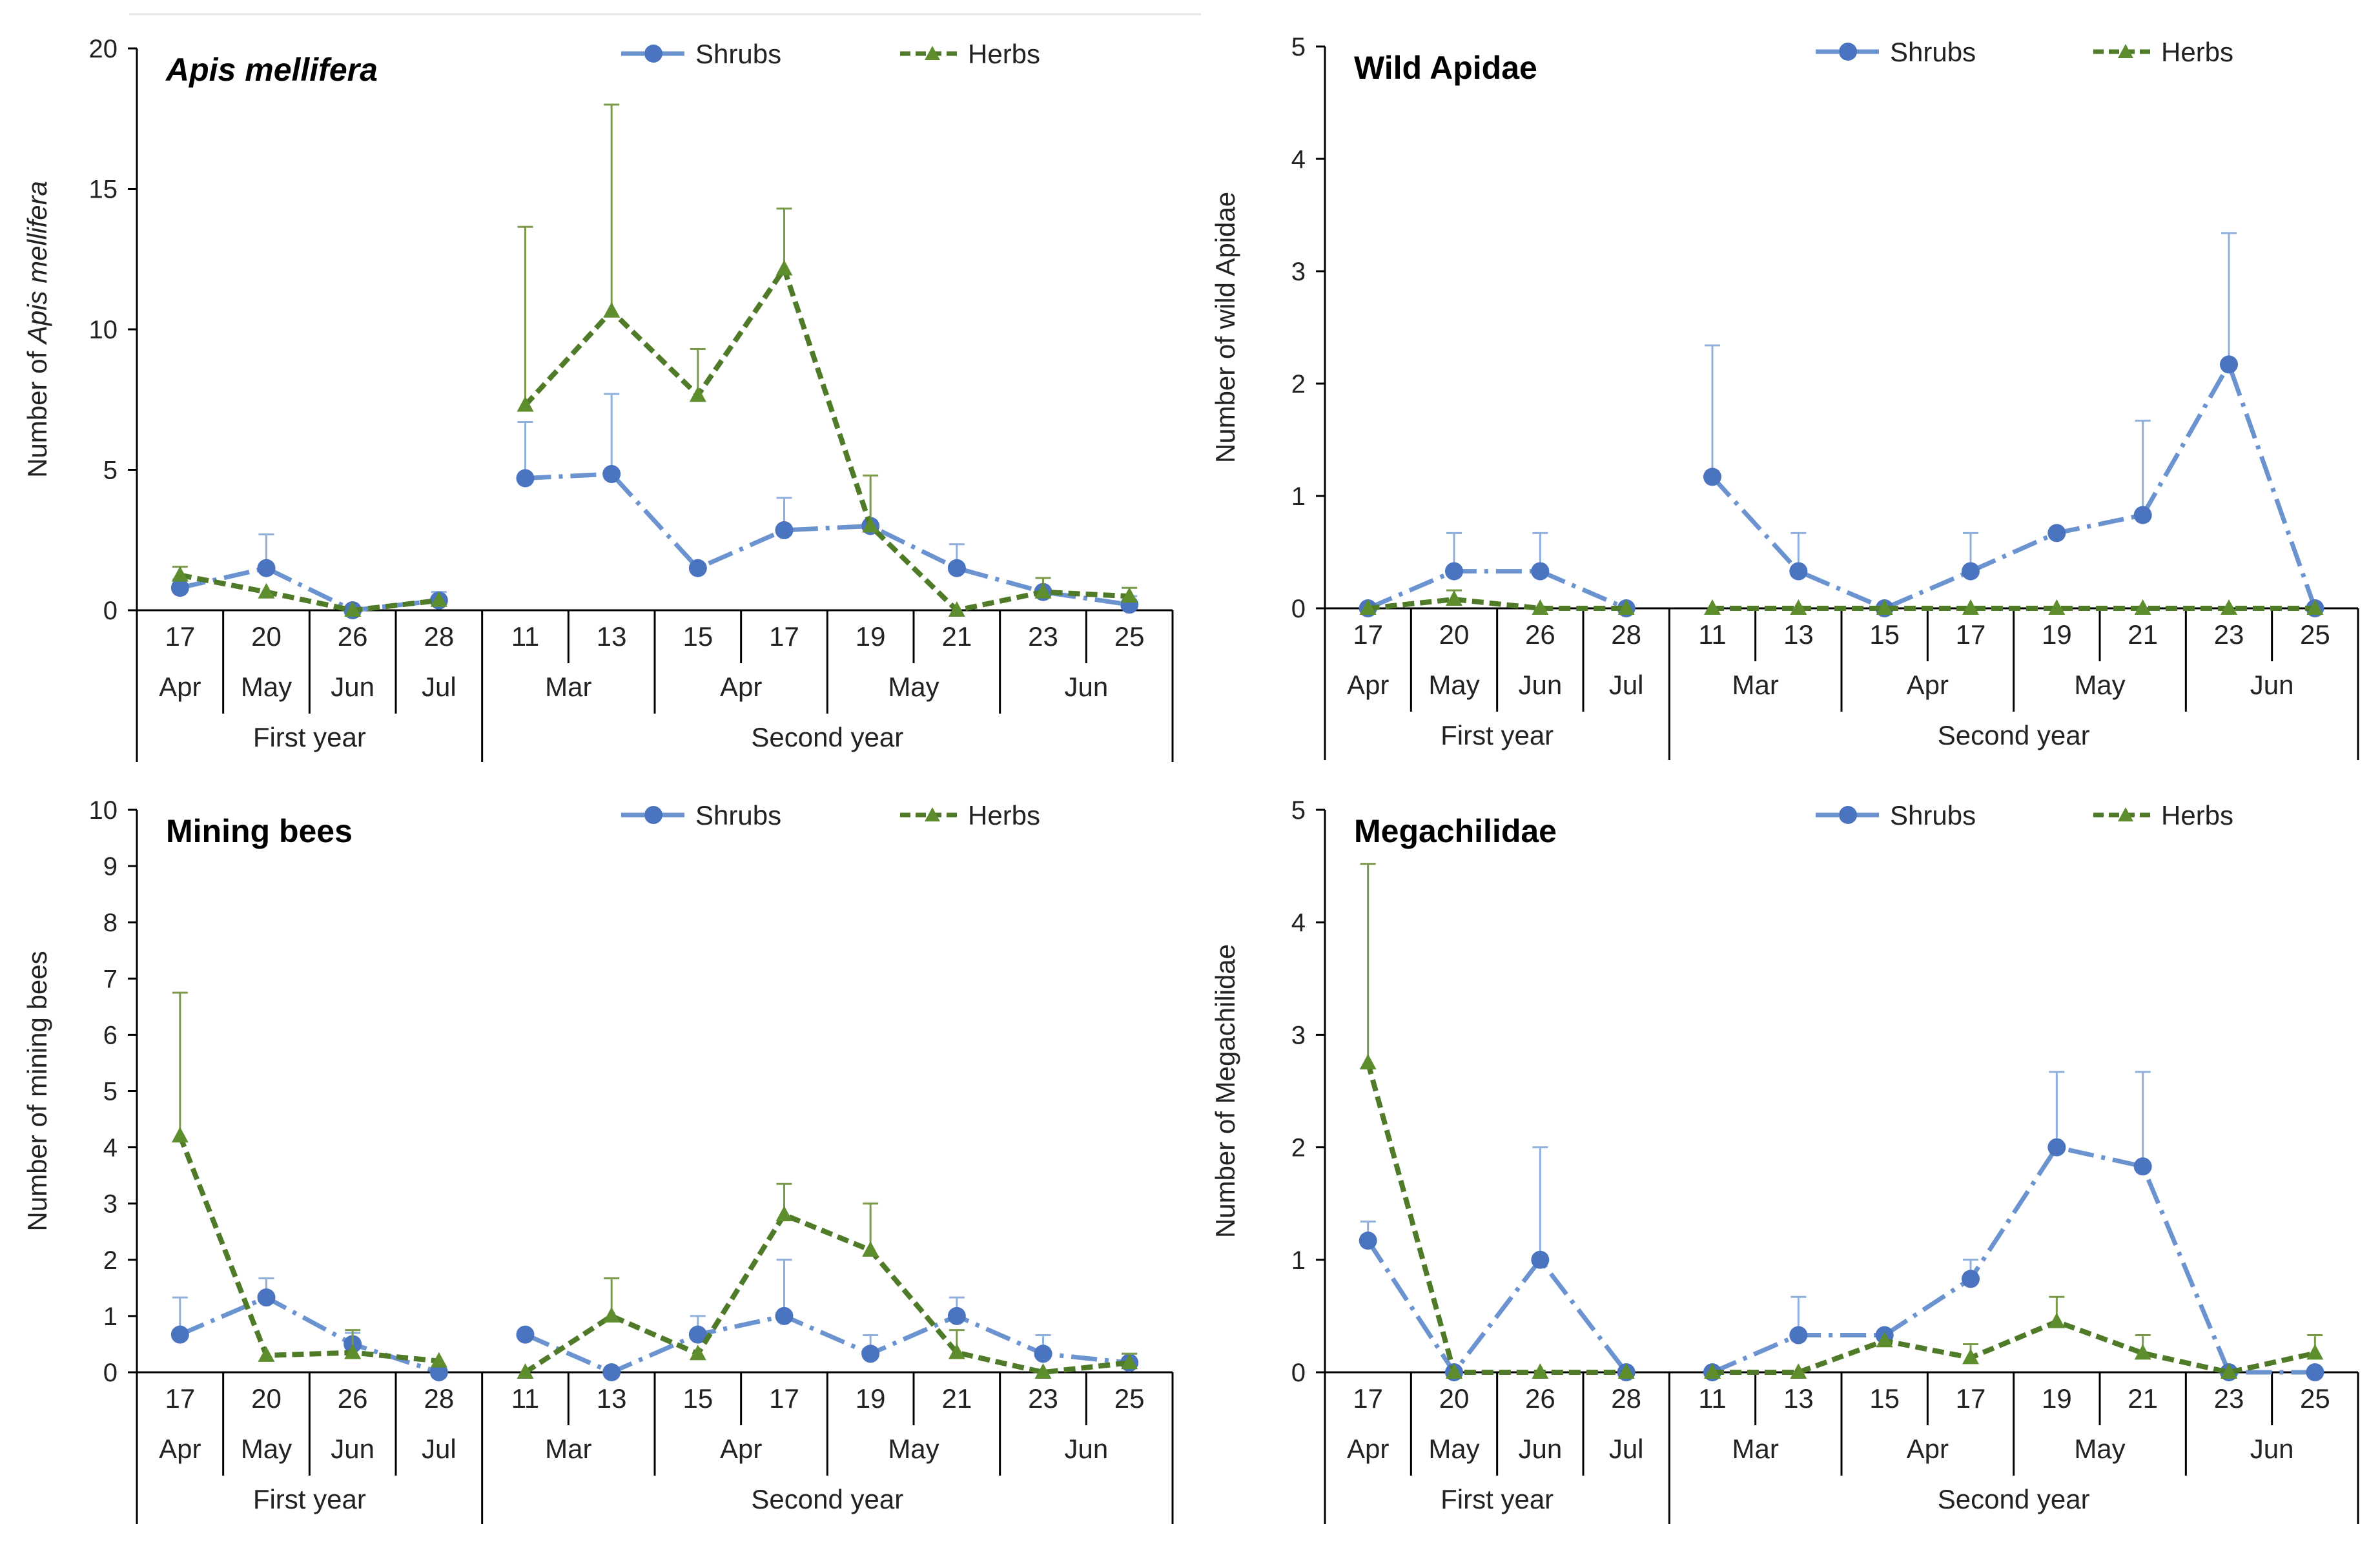  I want to click on y-tick-label: 8, so click(111, 923).